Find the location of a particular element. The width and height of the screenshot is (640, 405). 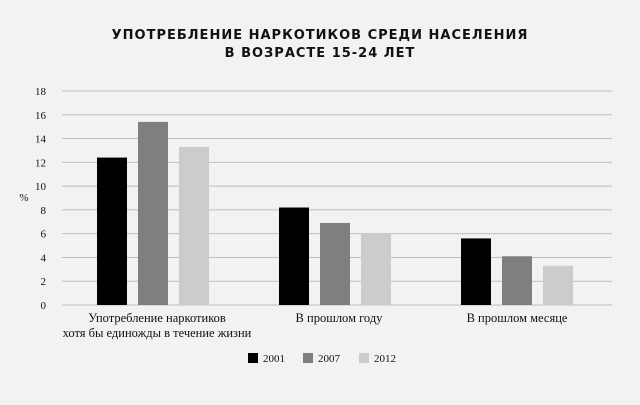

legend-swatch-2001 is located at coordinates (253, 358).